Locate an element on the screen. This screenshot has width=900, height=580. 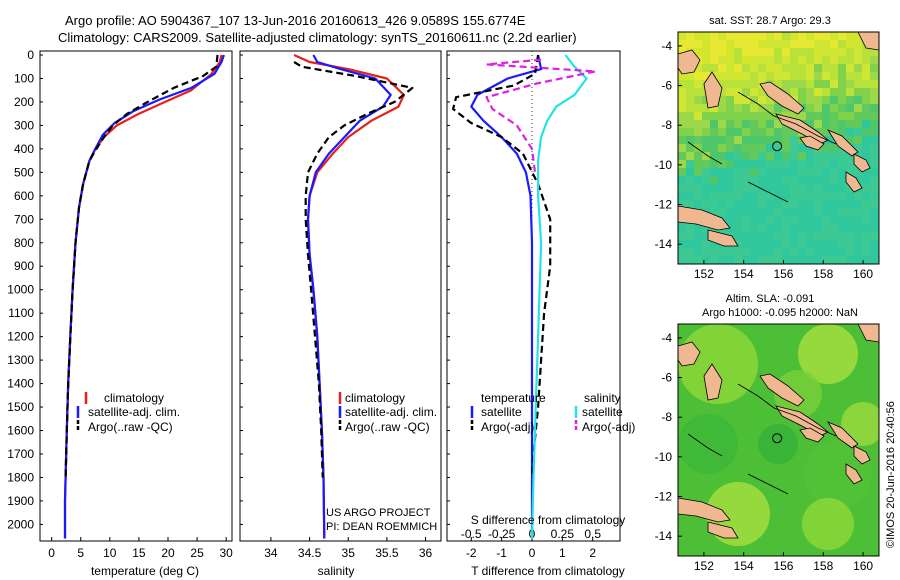
depth-tick-label: 1400 is located at coordinates (20, 384).